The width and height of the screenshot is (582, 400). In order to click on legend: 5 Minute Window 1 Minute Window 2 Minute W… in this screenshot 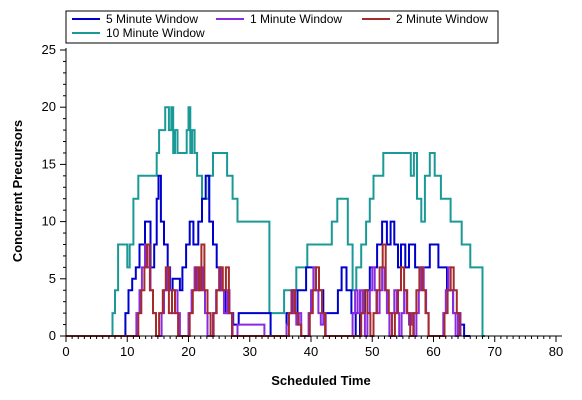, I will do `click(282, 27)`.